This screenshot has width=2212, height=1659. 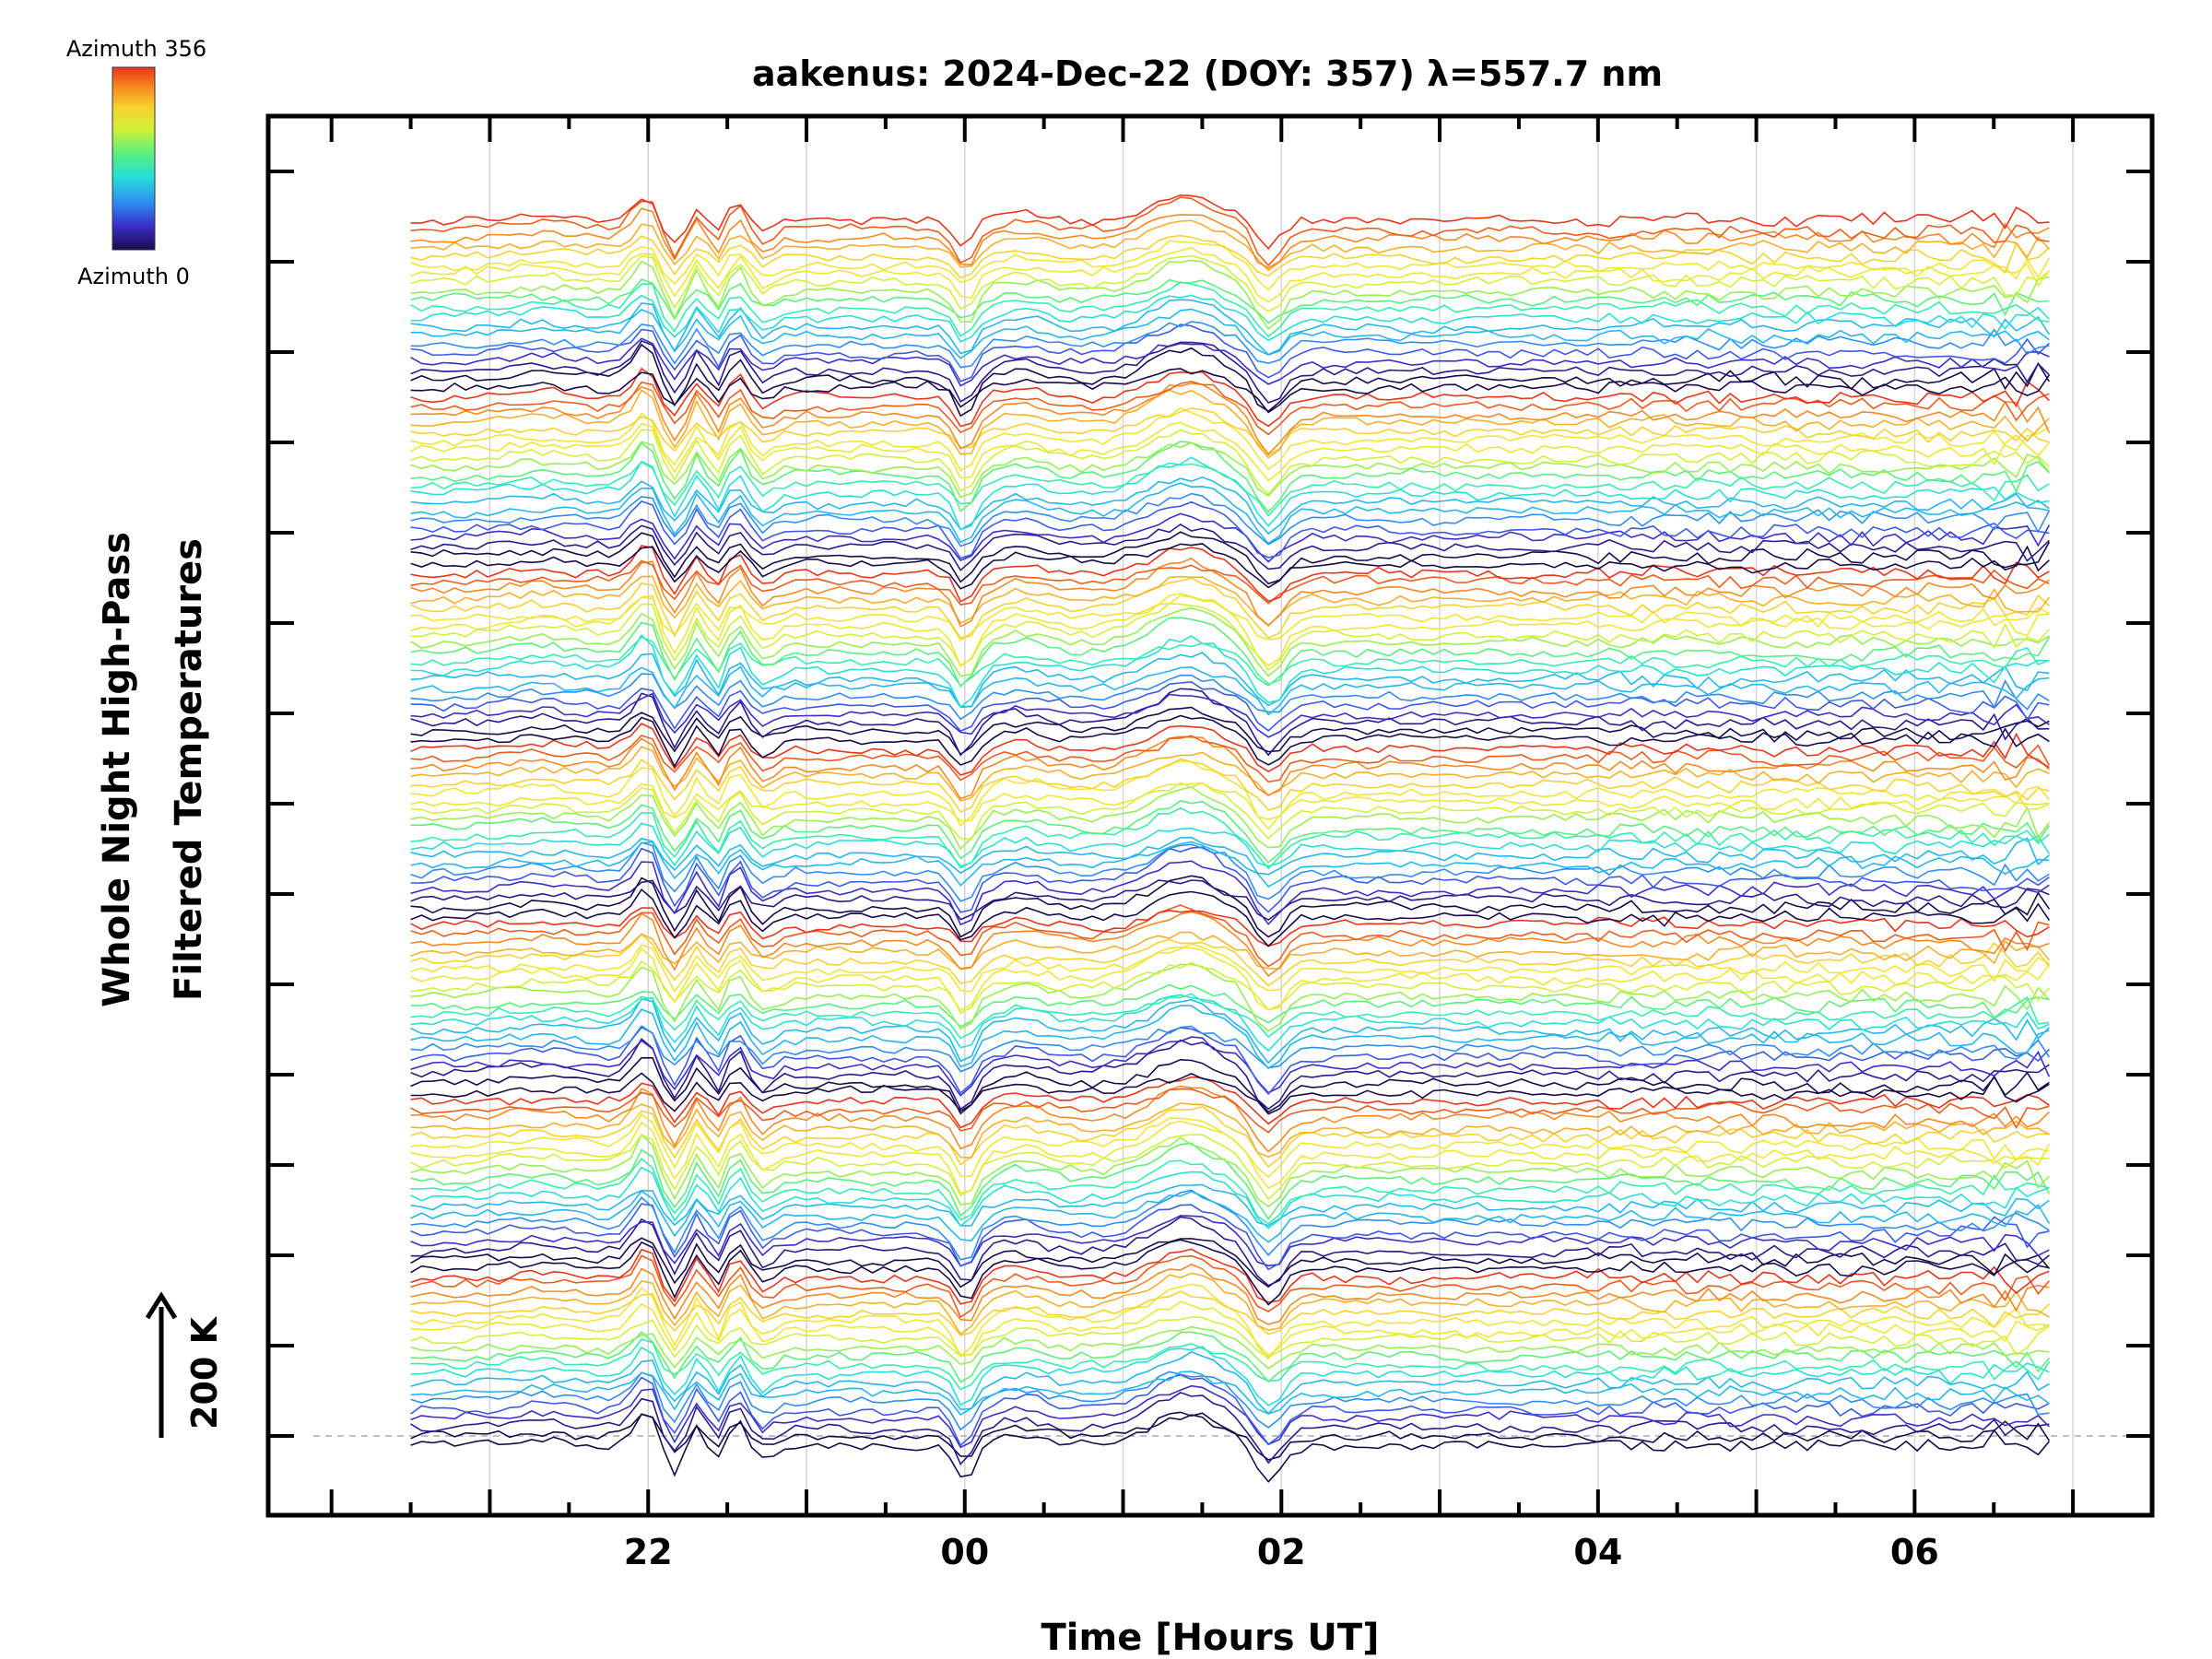 What do you see at coordinates (1597, 1552) in the screenshot?
I see `x-tick-label: 04` at bounding box center [1597, 1552].